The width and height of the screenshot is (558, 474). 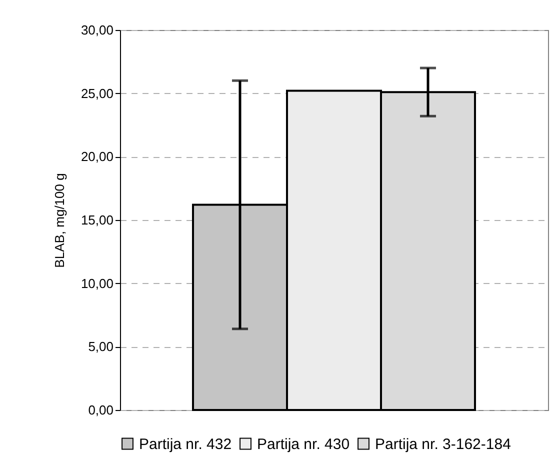 What do you see at coordinates (101, 346) in the screenshot?
I see `y-tick-label: 5,00` at bounding box center [101, 346].